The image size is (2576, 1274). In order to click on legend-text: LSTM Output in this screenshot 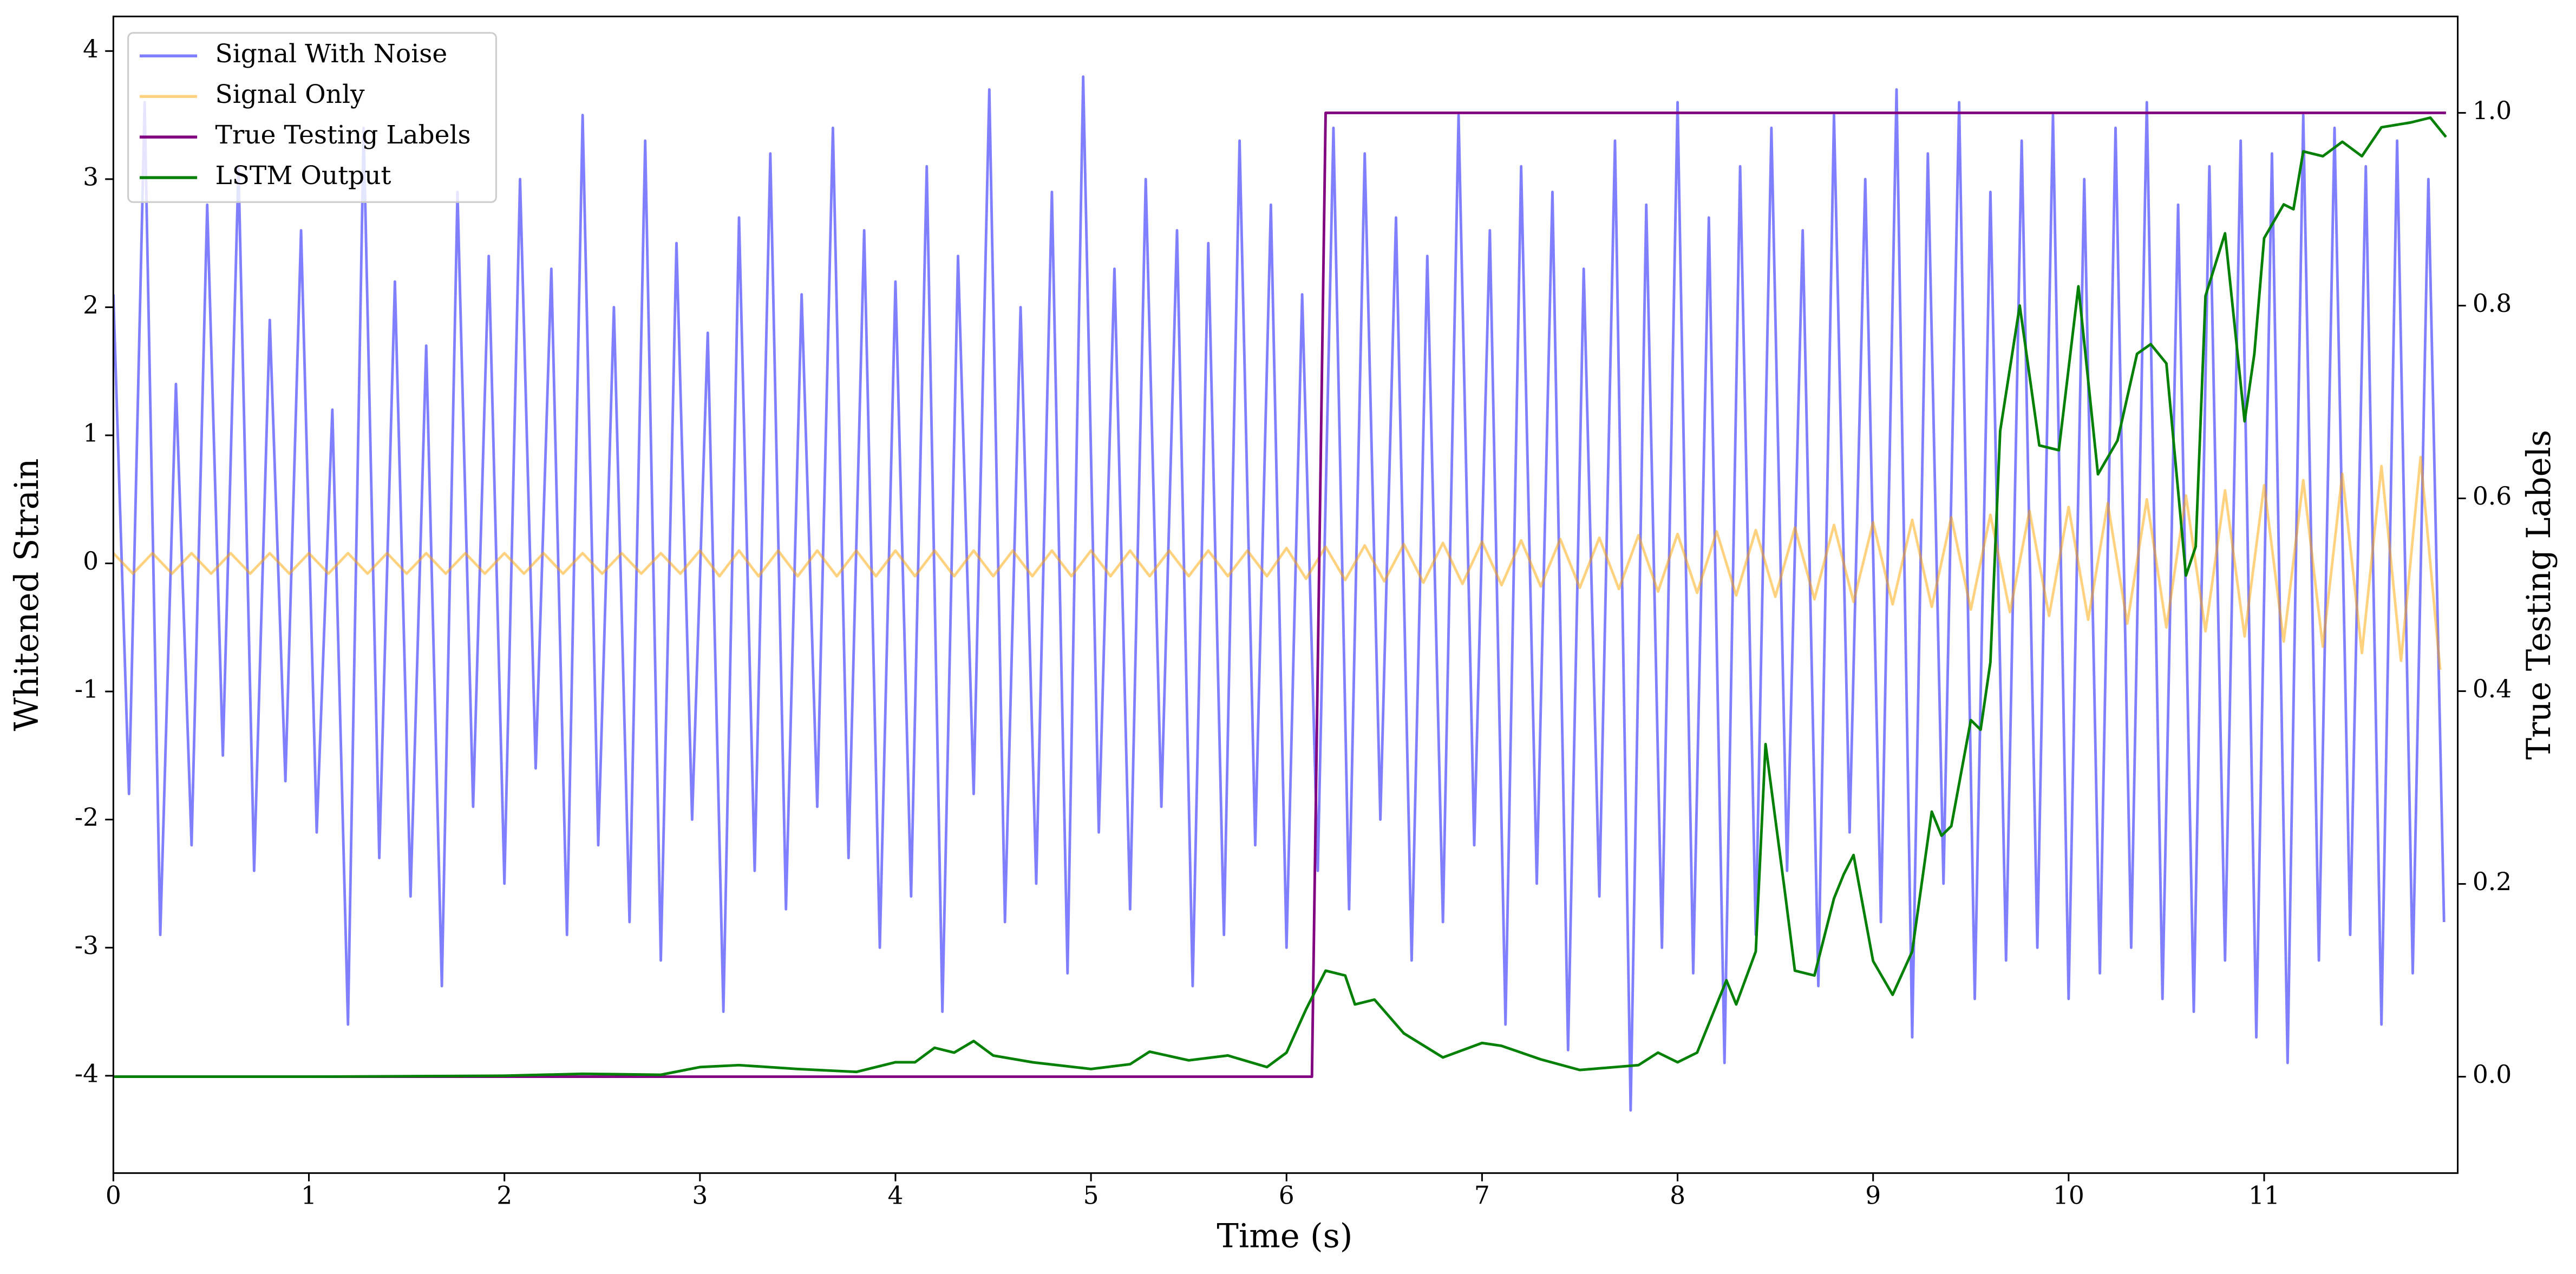, I will do `click(303, 176)`.